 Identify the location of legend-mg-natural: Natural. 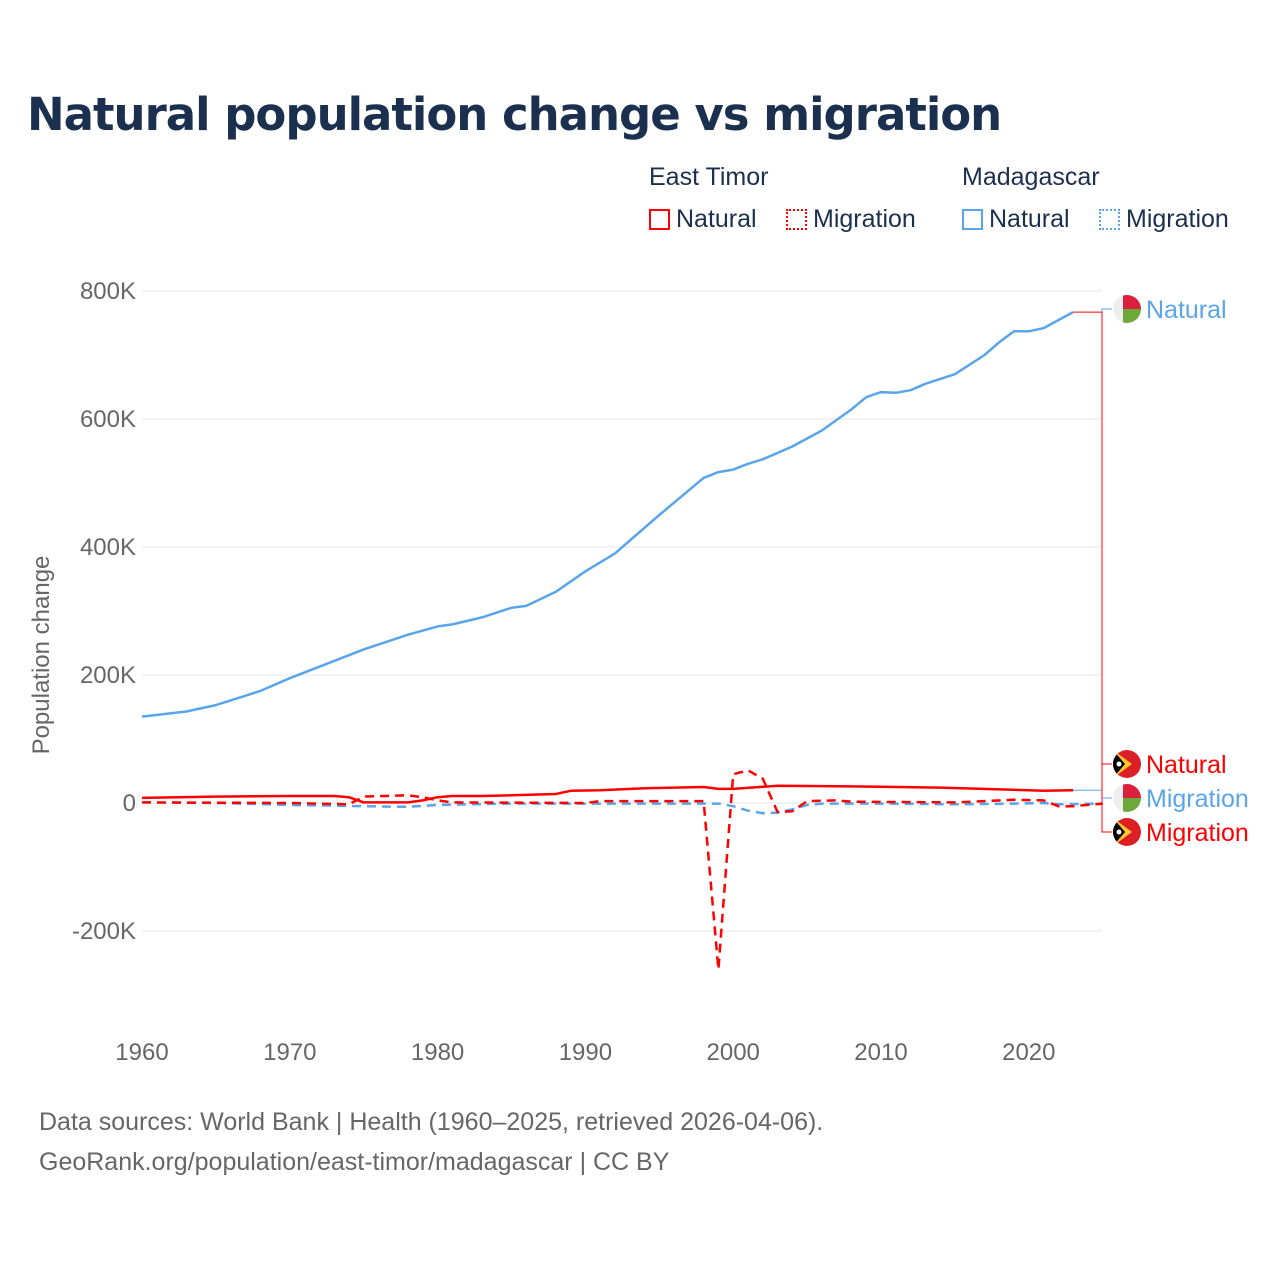
(1016, 219).